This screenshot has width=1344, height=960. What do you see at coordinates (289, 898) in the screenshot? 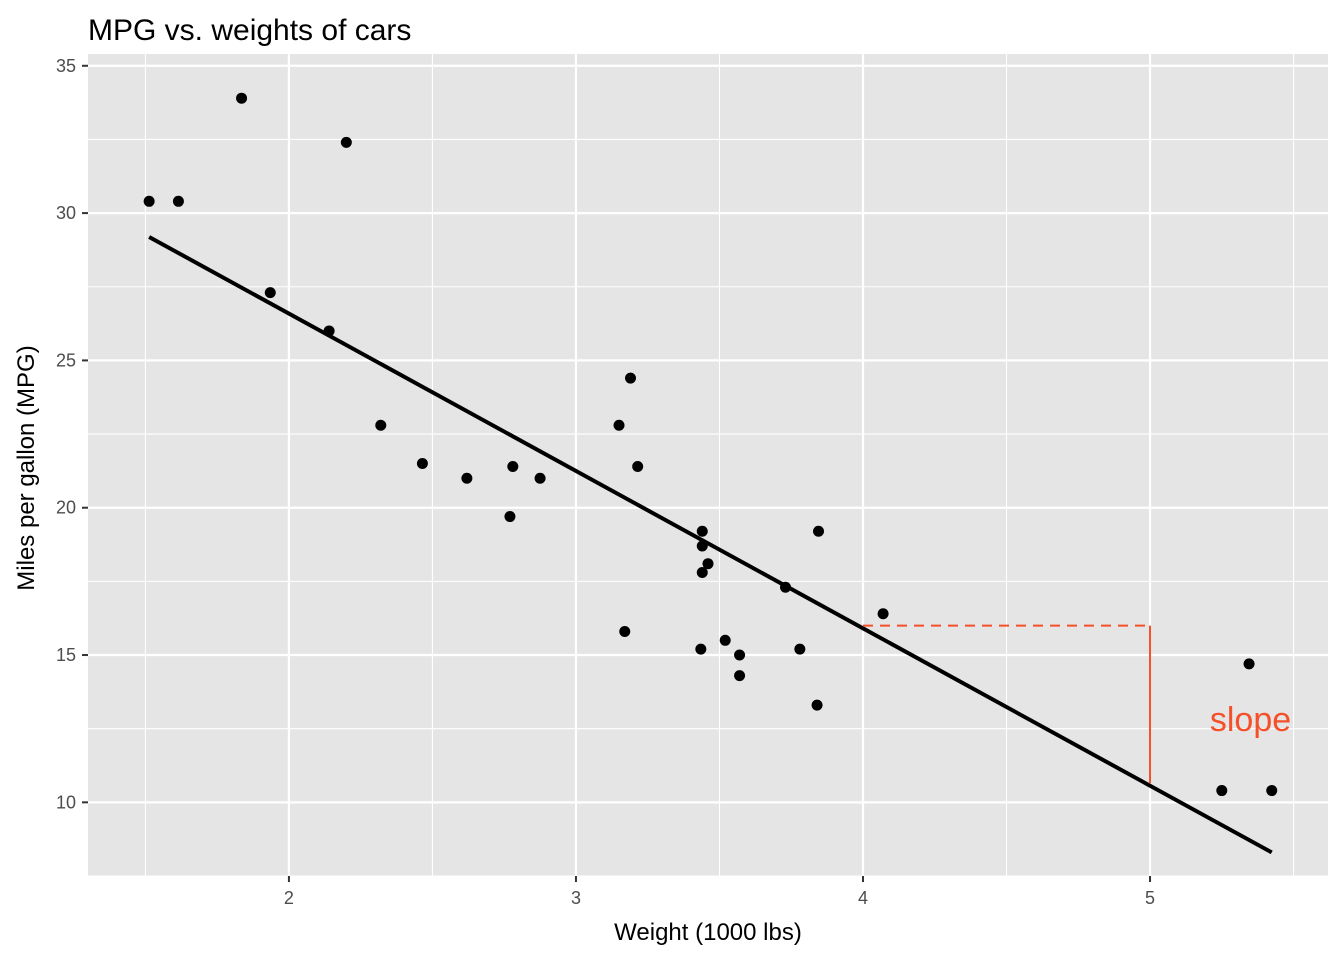
I see `x-tick-label: 2` at bounding box center [289, 898].